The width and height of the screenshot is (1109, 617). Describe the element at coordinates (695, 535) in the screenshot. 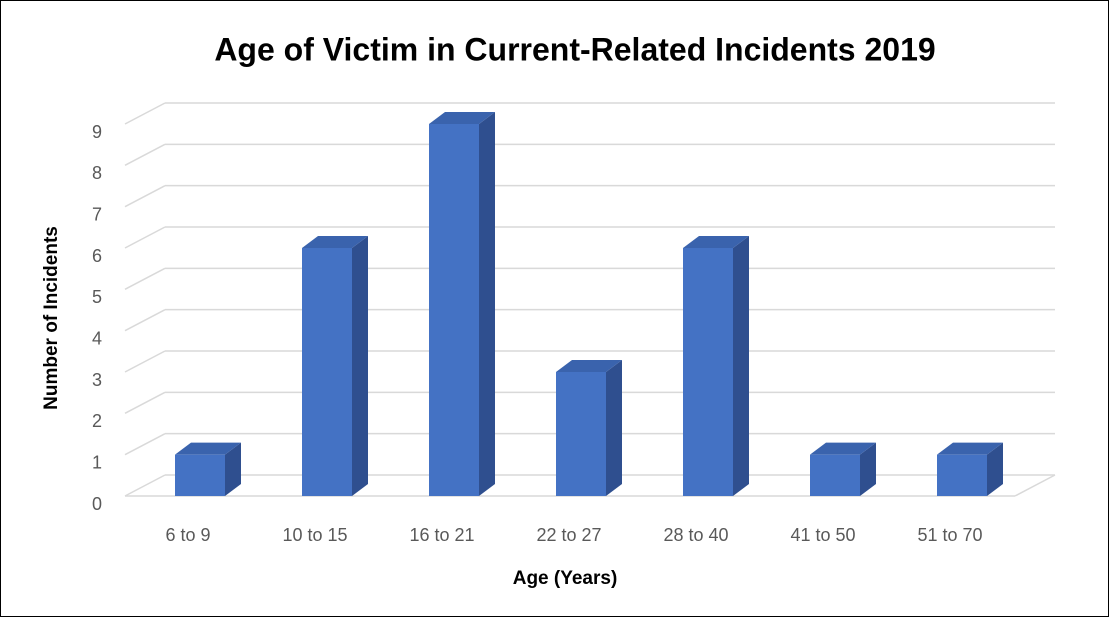

I see `x-tick-label: 28 to 40` at that location.